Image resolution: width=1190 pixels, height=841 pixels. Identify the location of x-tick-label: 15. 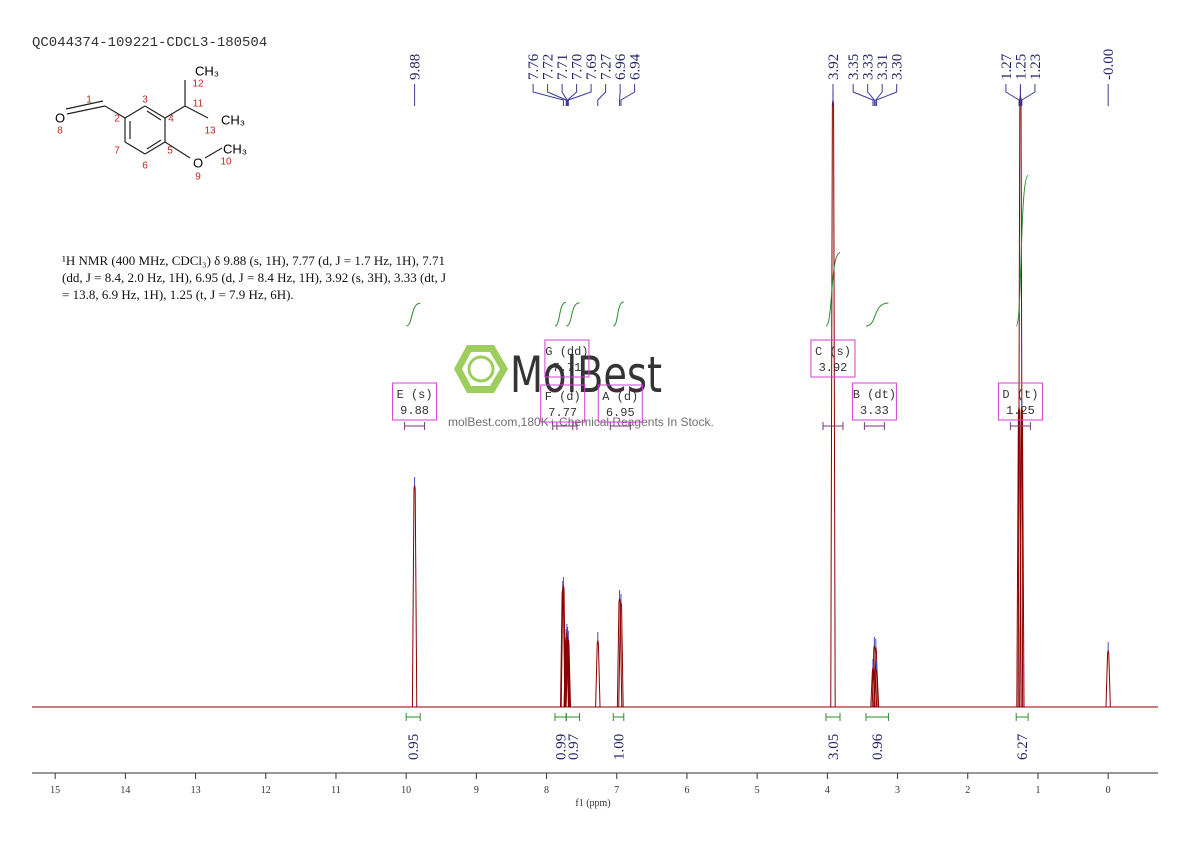
(55, 790).